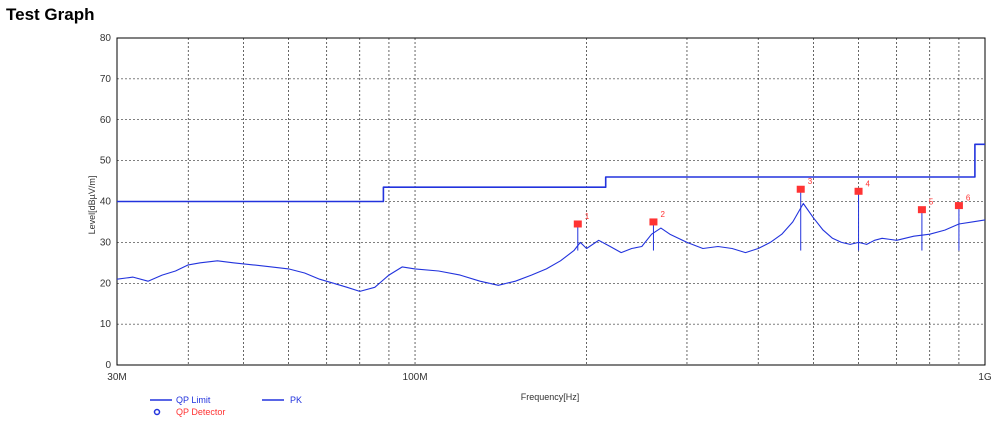 The width and height of the screenshot is (995, 425). Describe the element at coordinates (116, 377) in the screenshot. I see `x-tick-label: 30M` at that location.